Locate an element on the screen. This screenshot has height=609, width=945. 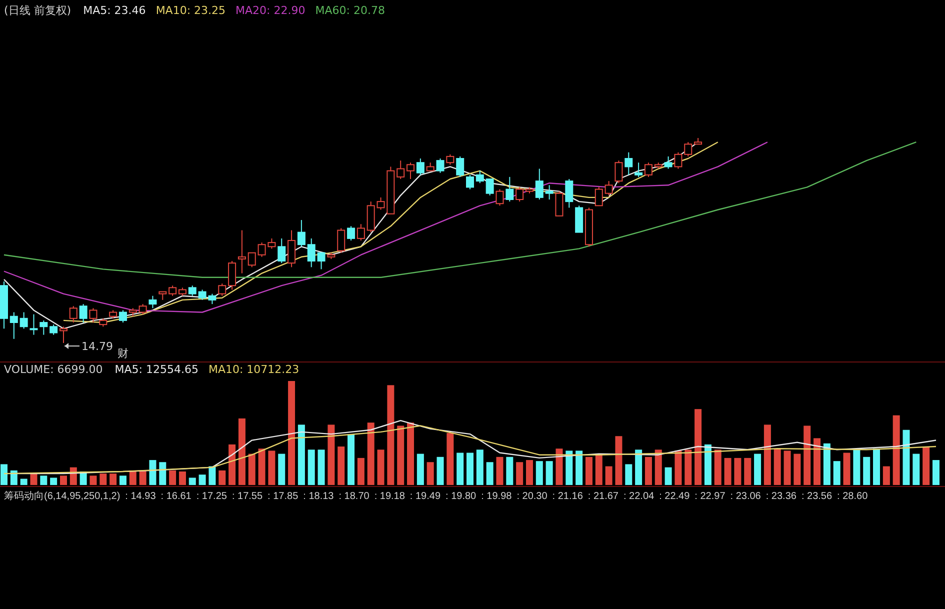
text: : 18.13 is located at coordinates (318, 496).